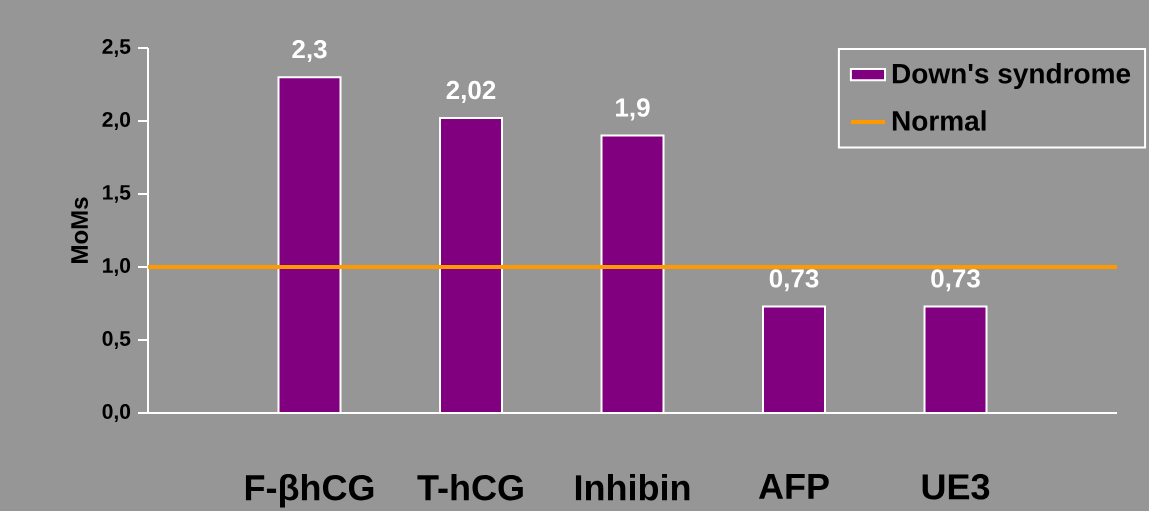 The image size is (1149, 514). Describe the element at coordinates (309, 490) in the screenshot. I see `x-tick-label: F-βhCG` at that location.